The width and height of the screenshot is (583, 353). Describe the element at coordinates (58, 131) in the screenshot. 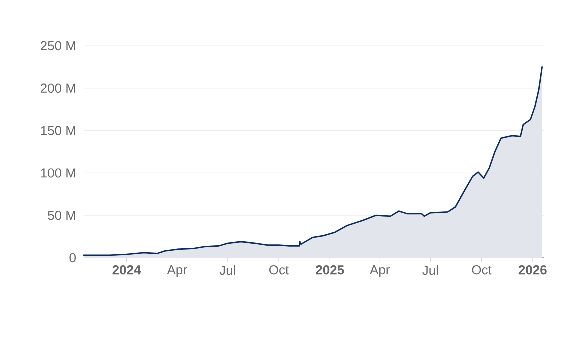

I see `y-tick-label: 150 M` at that location.